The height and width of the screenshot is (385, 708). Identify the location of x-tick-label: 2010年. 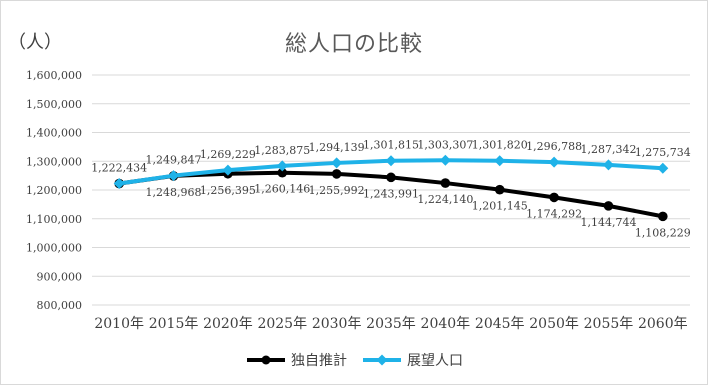
(119, 324).